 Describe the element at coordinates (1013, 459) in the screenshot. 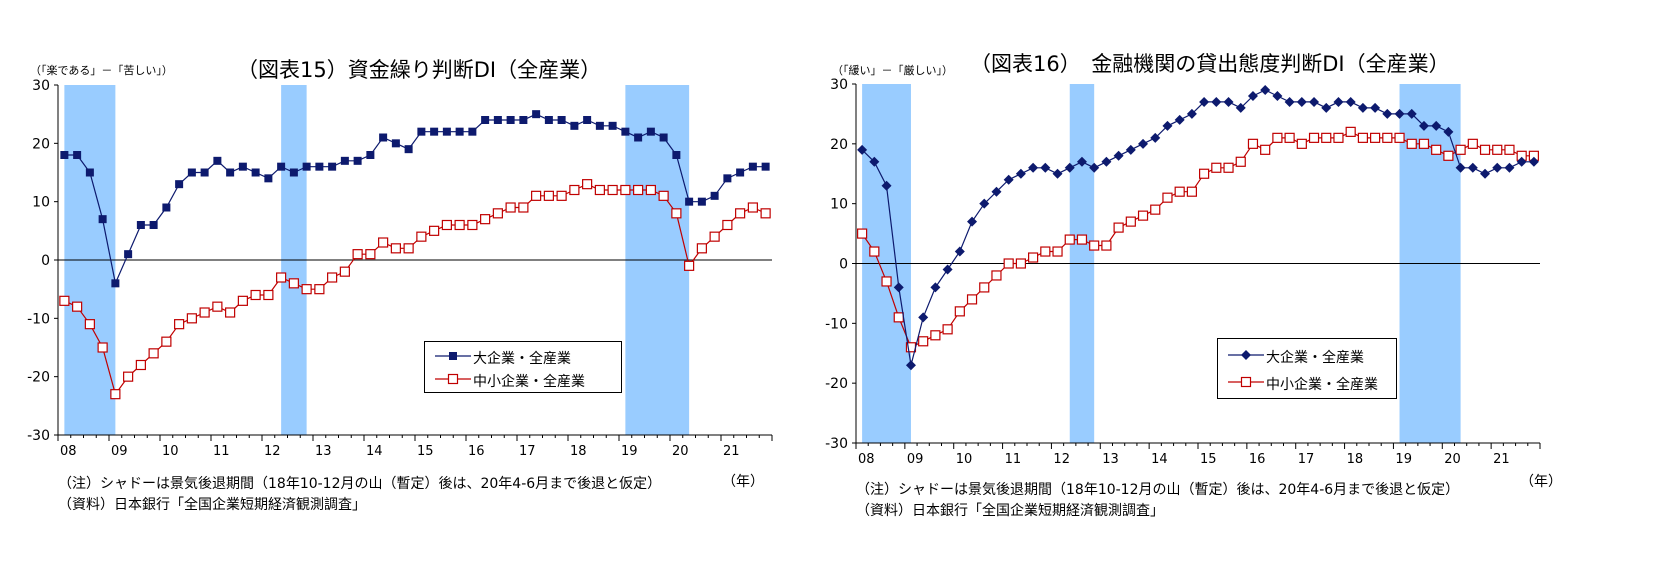

I see `x-tick-label: 11` at that location.